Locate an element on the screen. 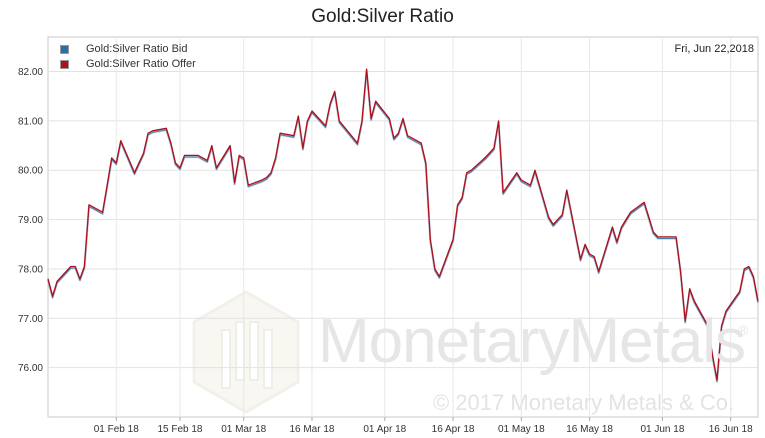 The image size is (765, 438). legend-swatch-bid is located at coordinates (64, 49).